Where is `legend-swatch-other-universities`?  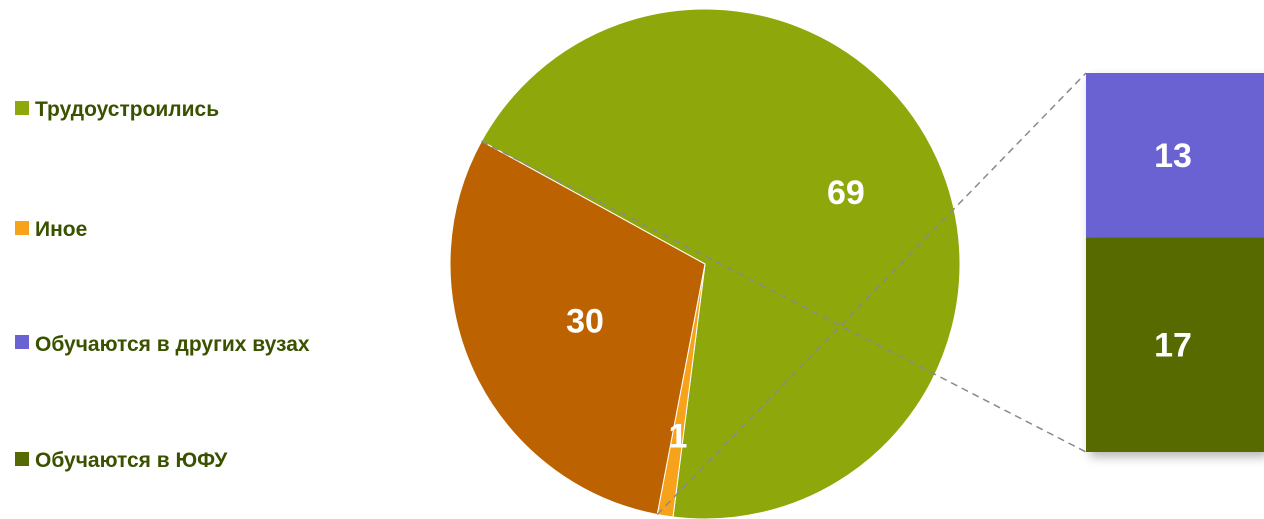
legend-swatch-other-universities is located at coordinates (22, 342).